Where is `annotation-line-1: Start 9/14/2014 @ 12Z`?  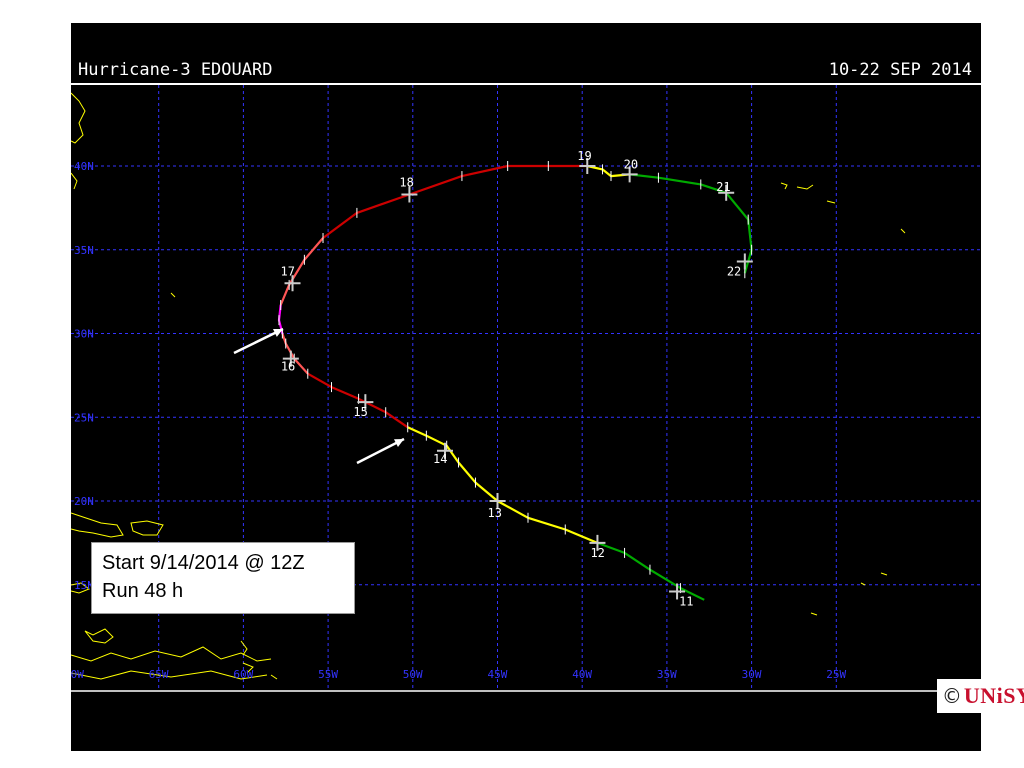
annotation-line-1: Start 9/14/2014 @ 12Z is located at coordinates (203, 563).